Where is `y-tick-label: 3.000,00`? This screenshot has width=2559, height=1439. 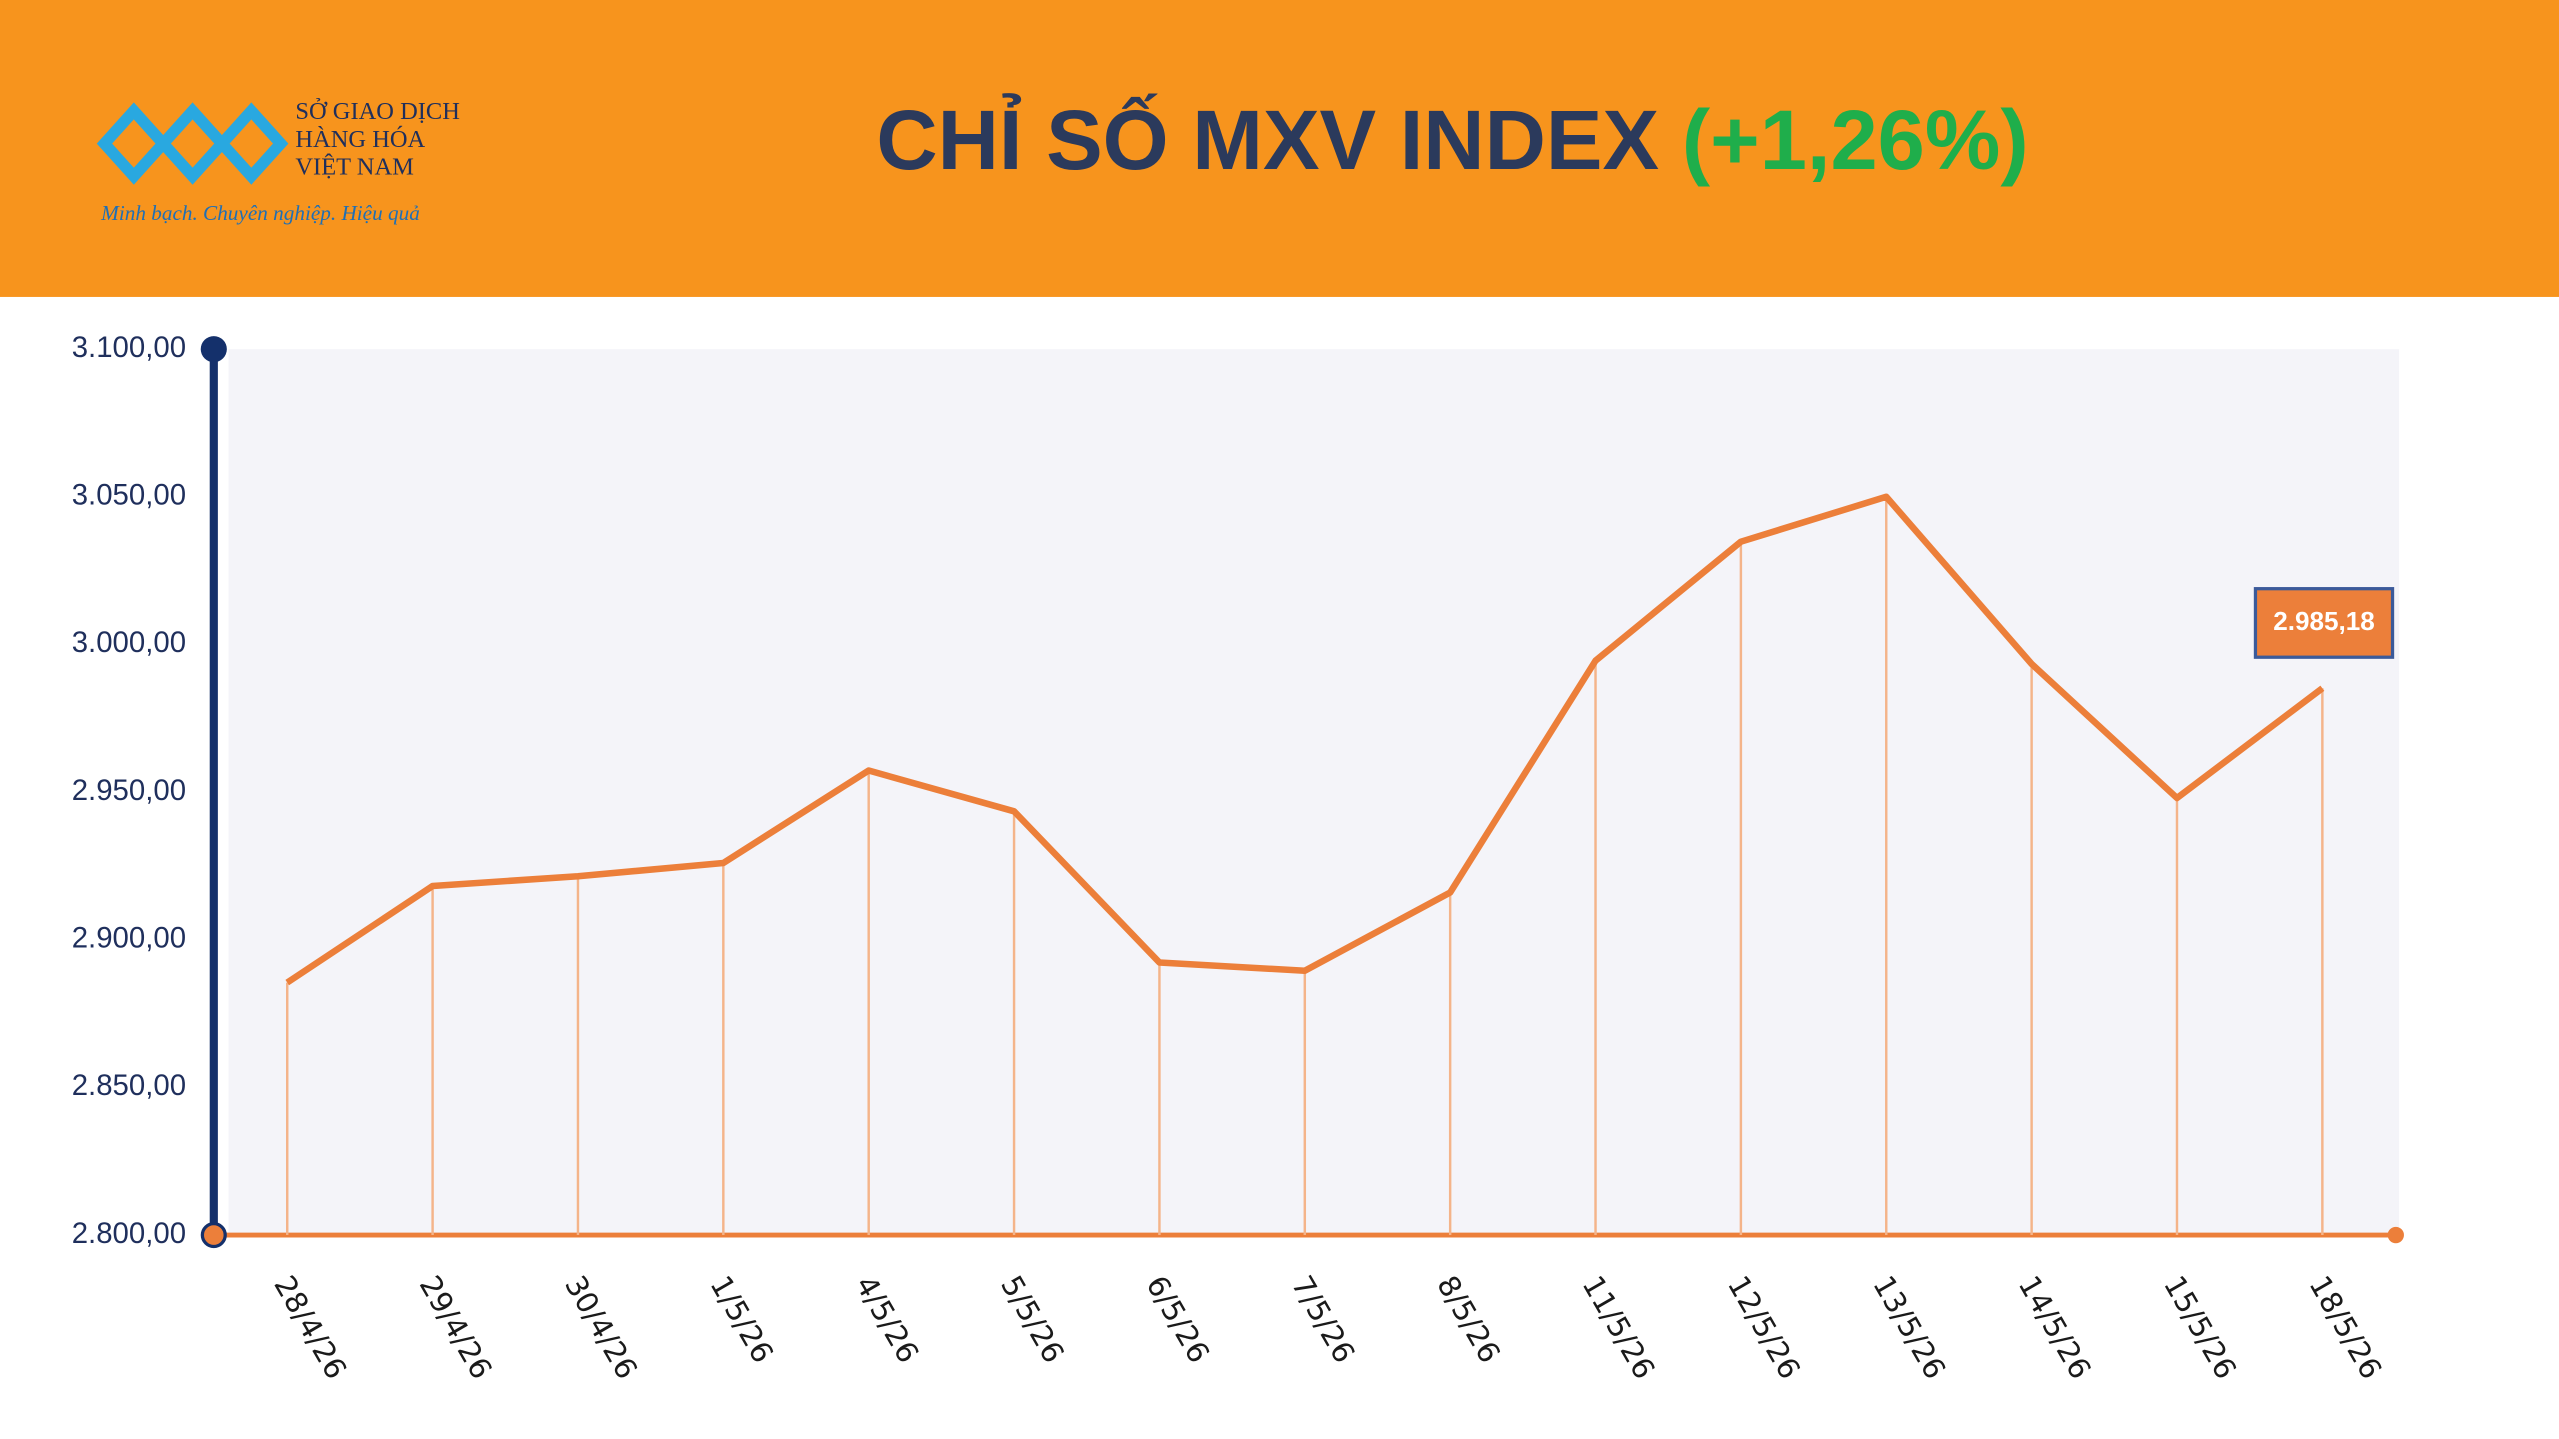
y-tick-label: 3.000,00 is located at coordinates (129, 642).